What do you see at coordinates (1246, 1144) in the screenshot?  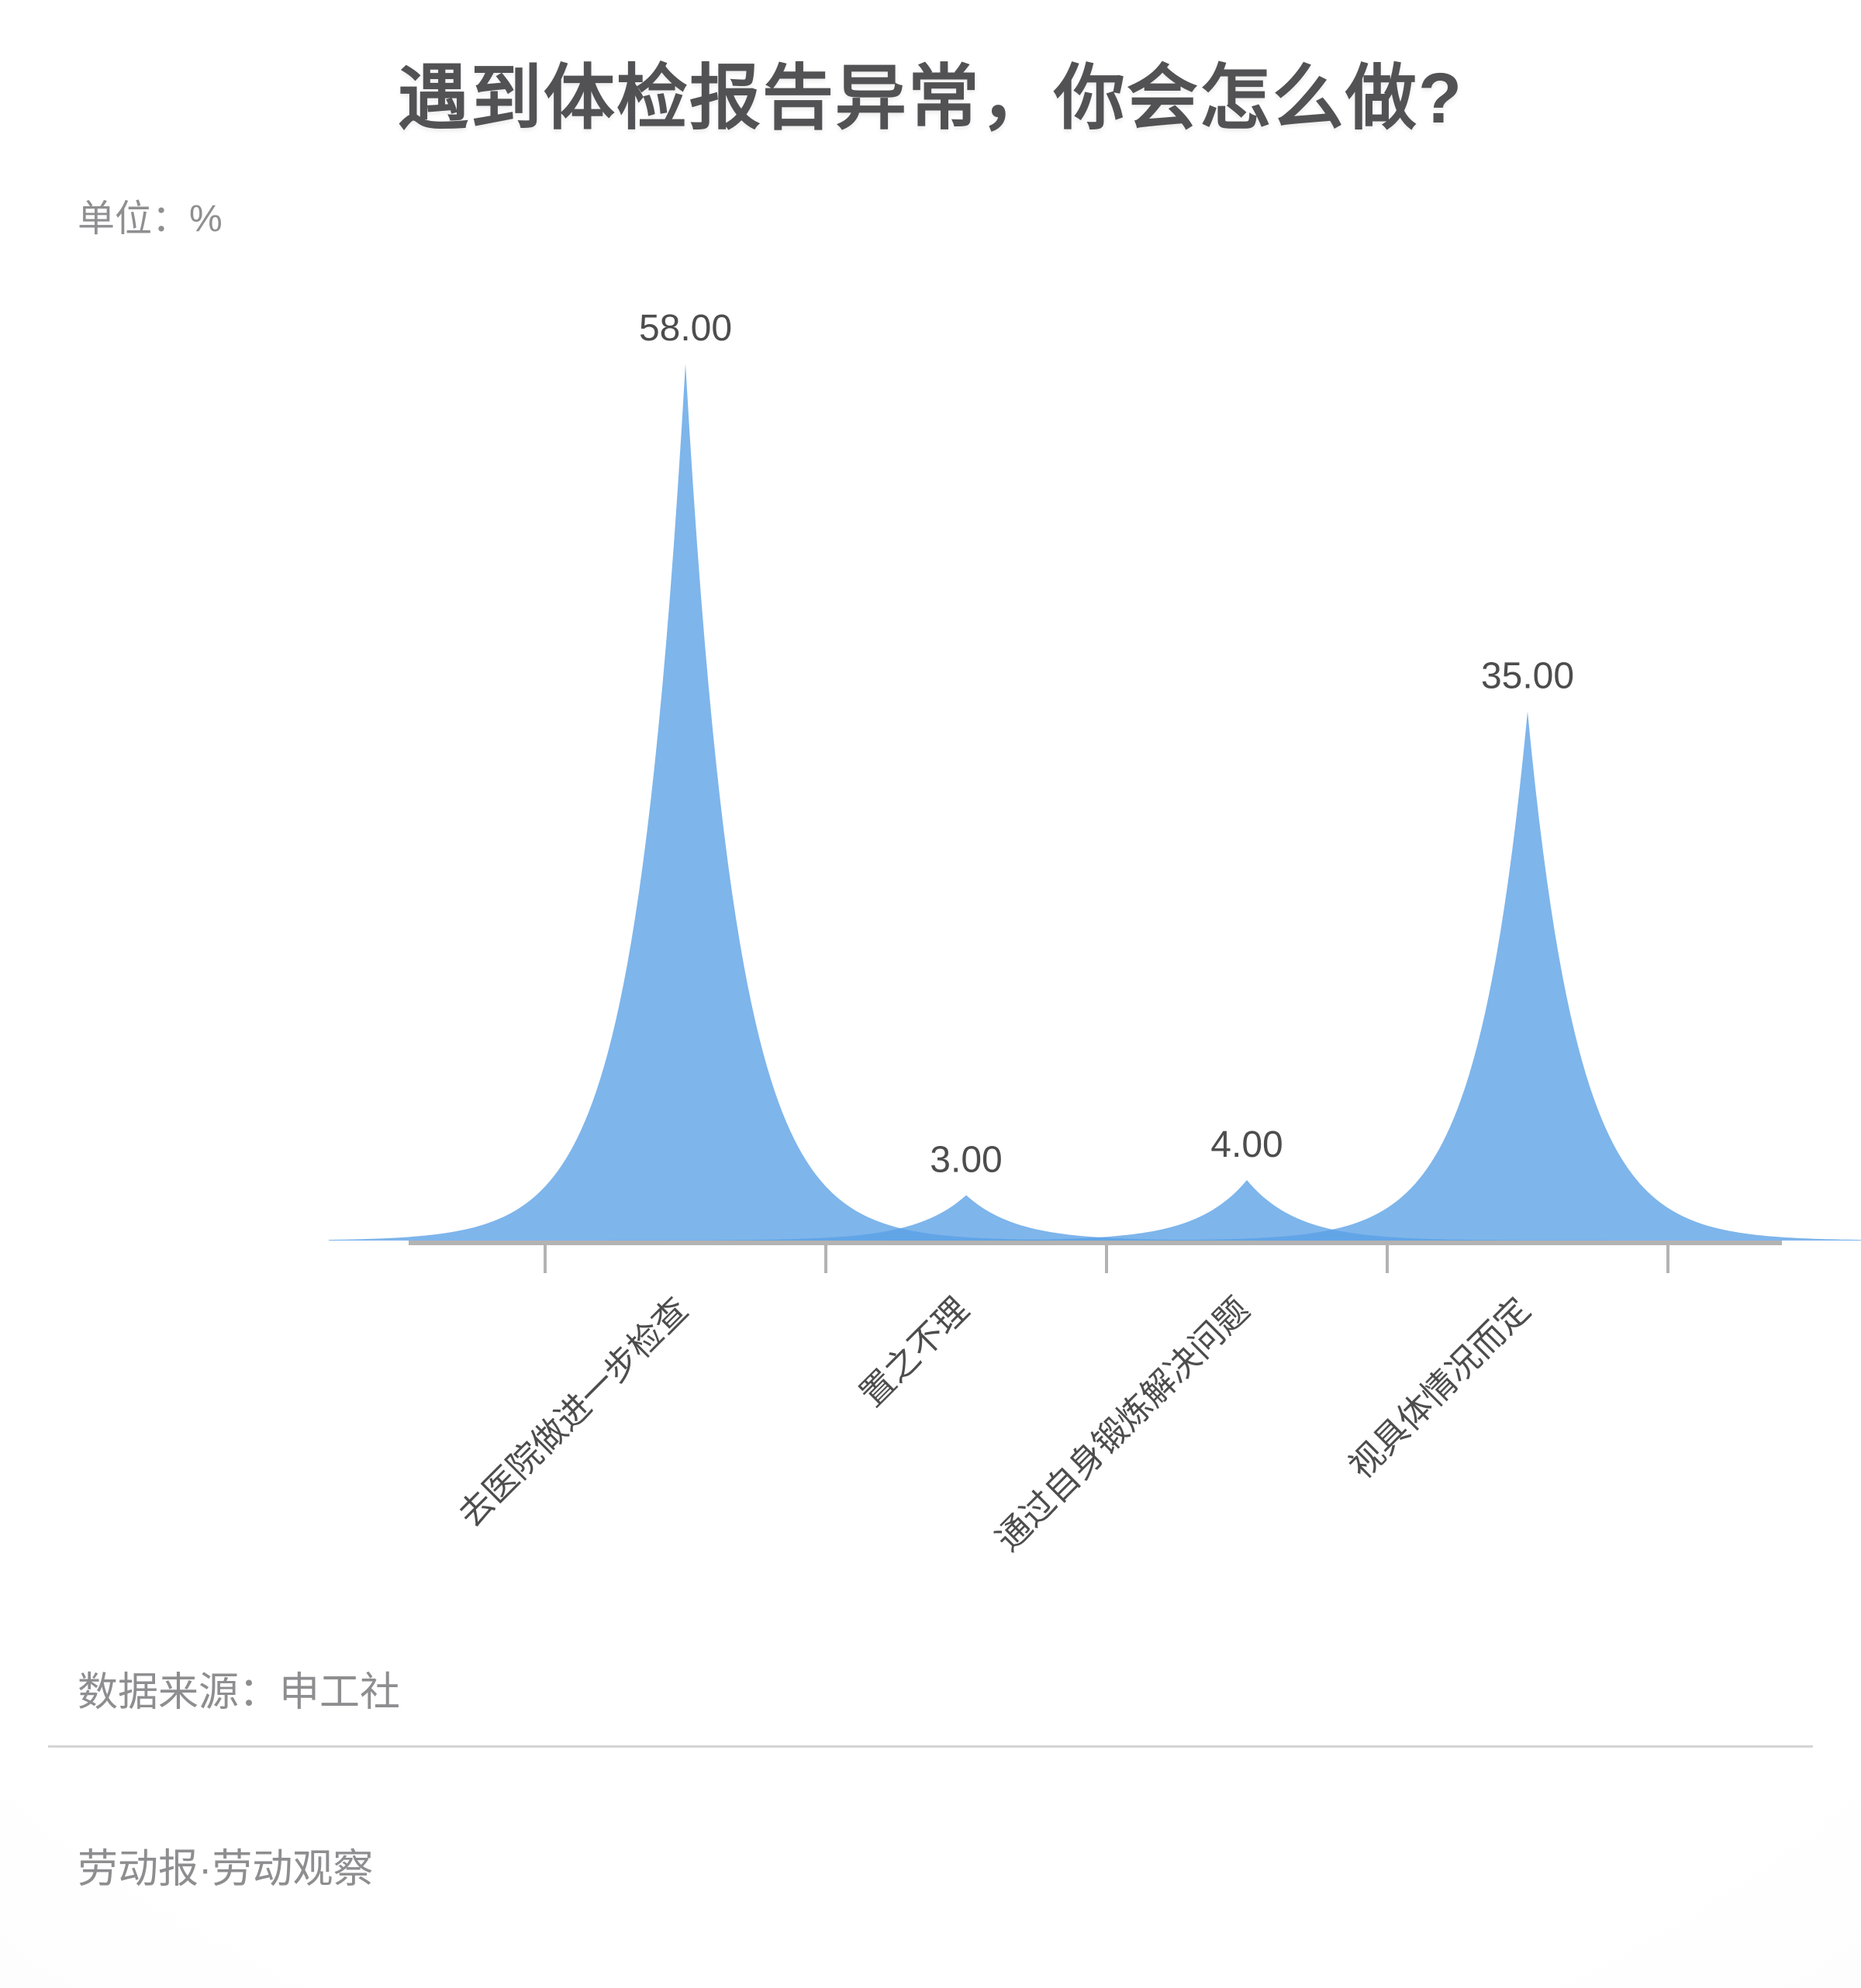 I see `value-label: 4.00` at bounding box center [1246, 1144].